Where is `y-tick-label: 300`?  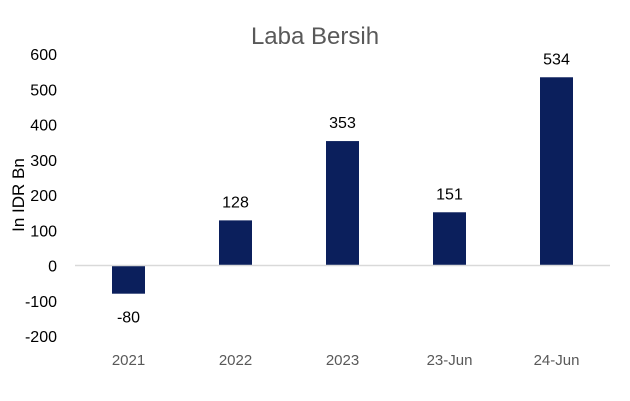
y-tick-label: 300 is located at coordinates (43, 161).